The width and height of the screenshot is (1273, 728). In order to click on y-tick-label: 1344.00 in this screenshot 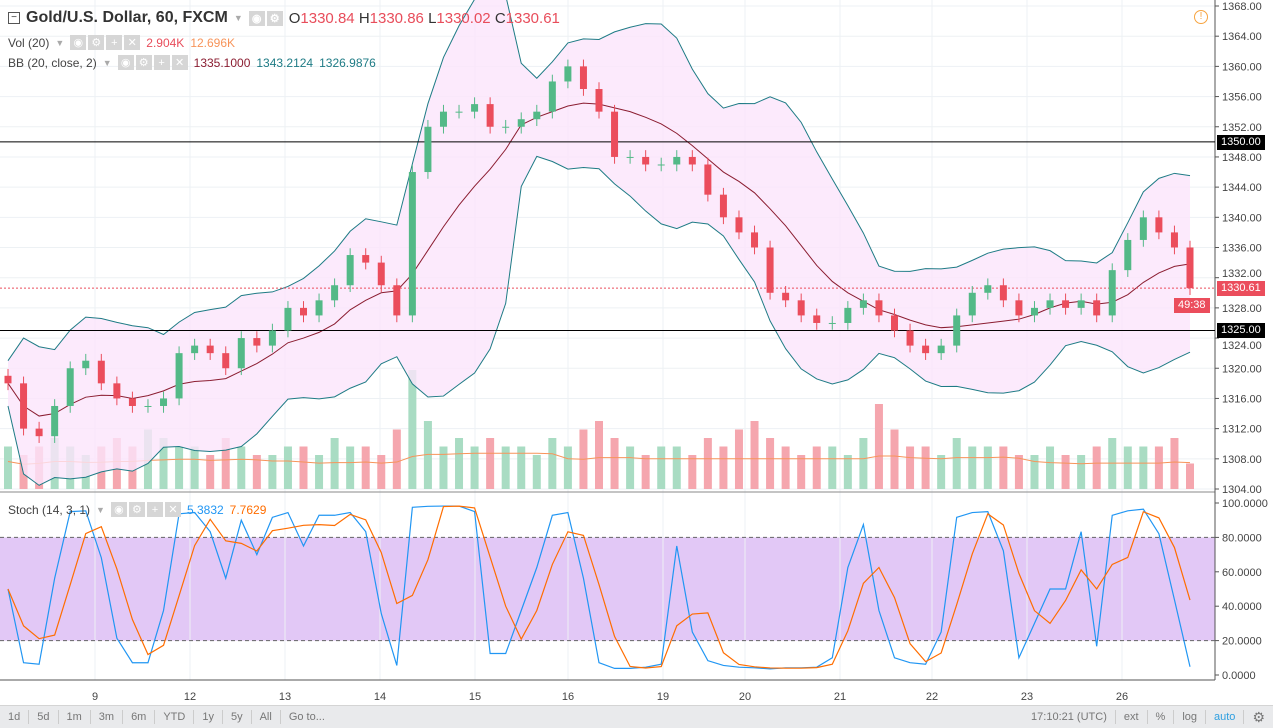, I will do `click(1242, 188)`.